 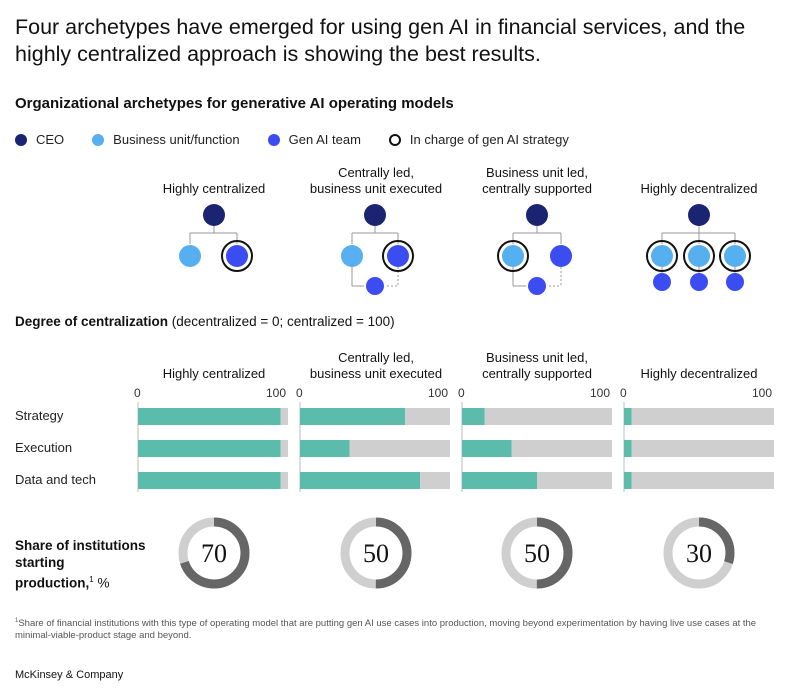 I want to click on archetype-3-heading: Business unit led, centrally supported, so click(x=537, y=181).